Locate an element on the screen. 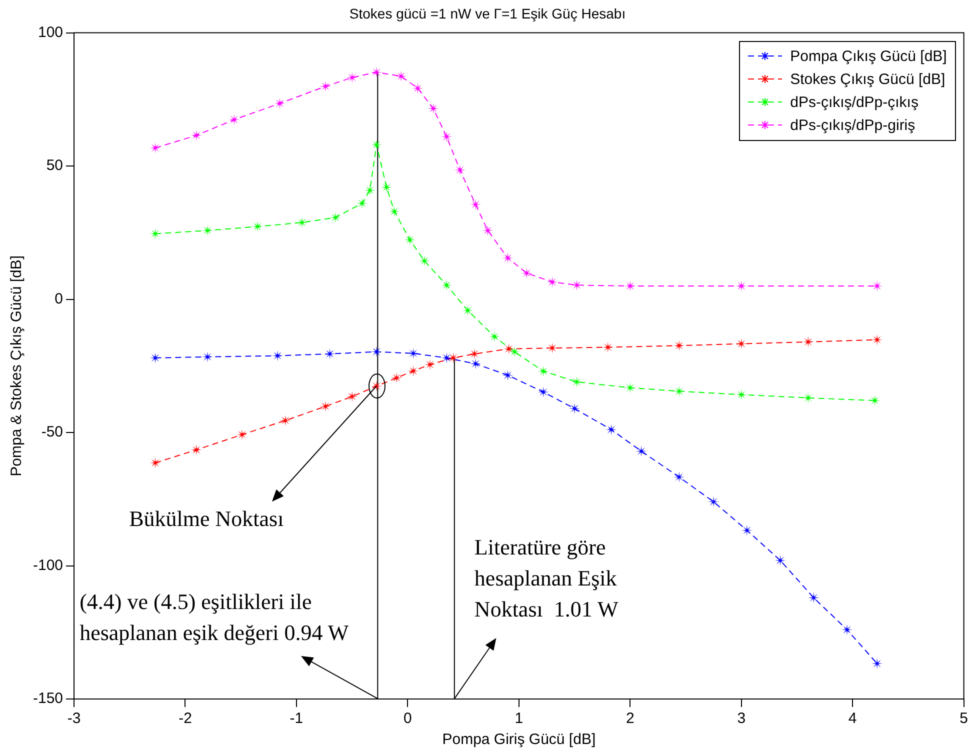  x-tick-label: 5 is located at coordinates (964, 719).